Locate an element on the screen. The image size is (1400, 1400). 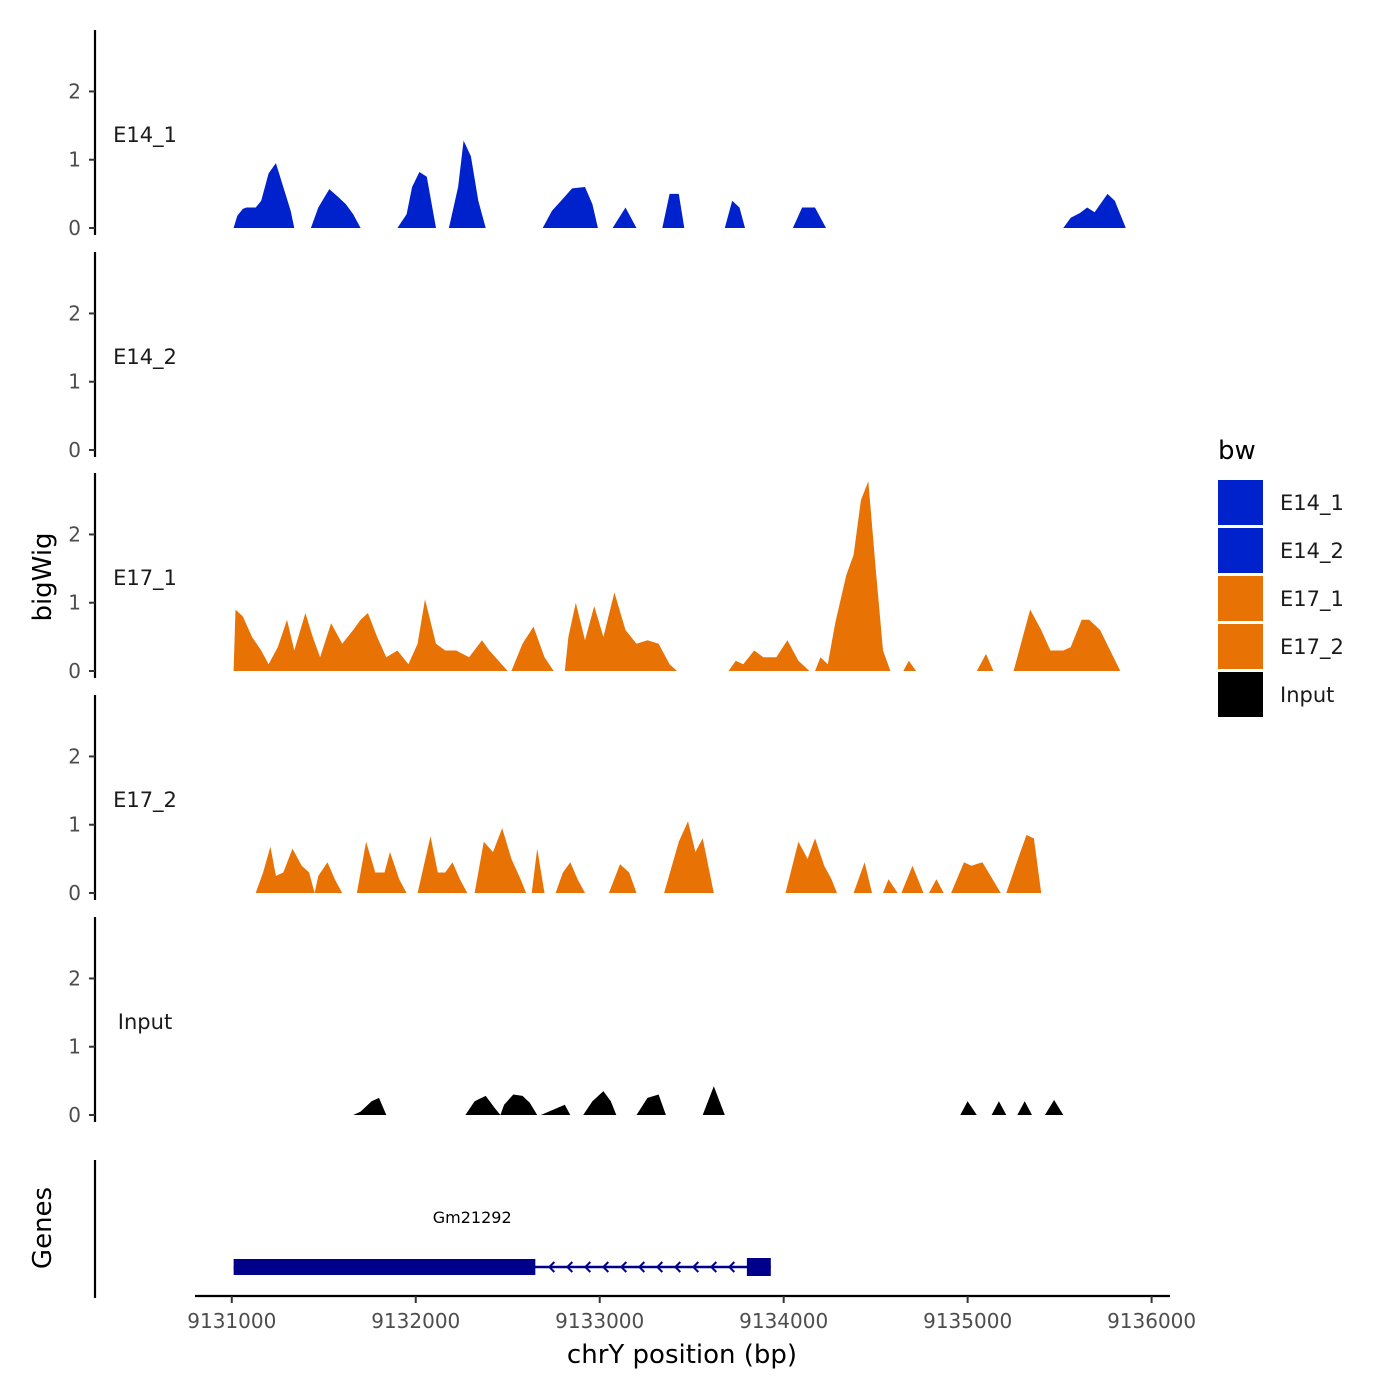
gene-exon is located at coordinates (384, 1267).